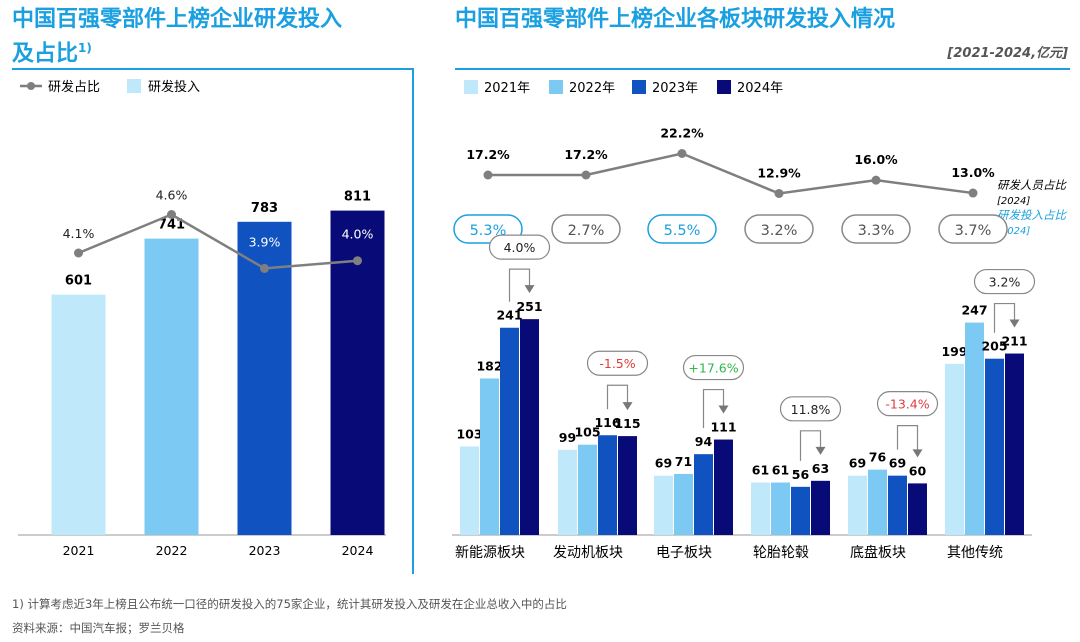 The image size is (1080, 642). What do you see at coordinates (713, 368) in the screenshot?
I see `growth-value: +17.6%` at bounding box center [713, 368].